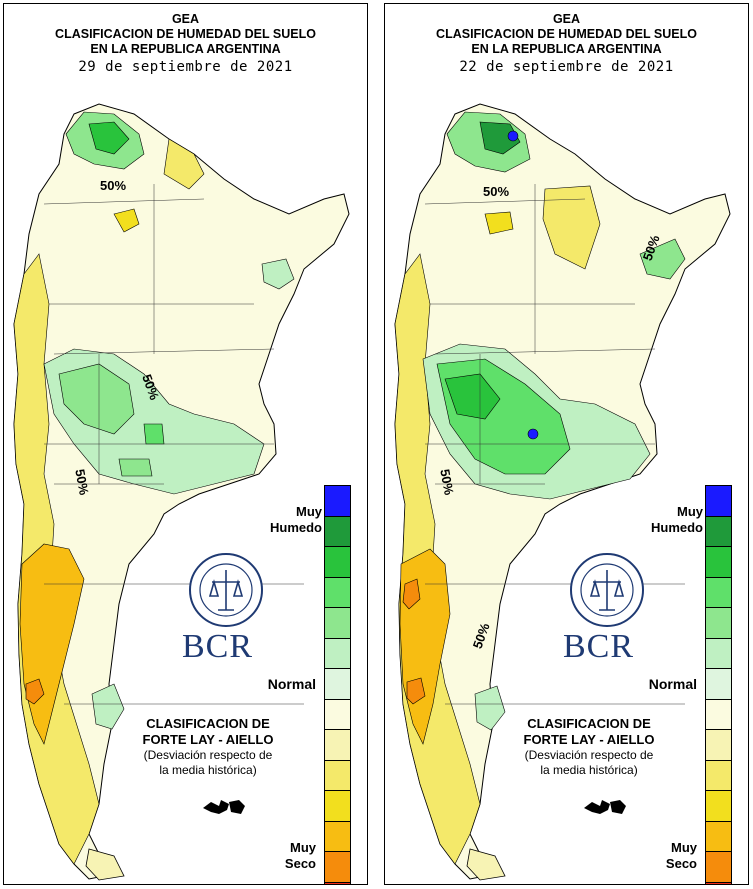 The width and height of the screenshot is (753, 889). Describe the element at coordinates (126, 220) in the screenshot. I see `dry-spot-chaco` at that location.